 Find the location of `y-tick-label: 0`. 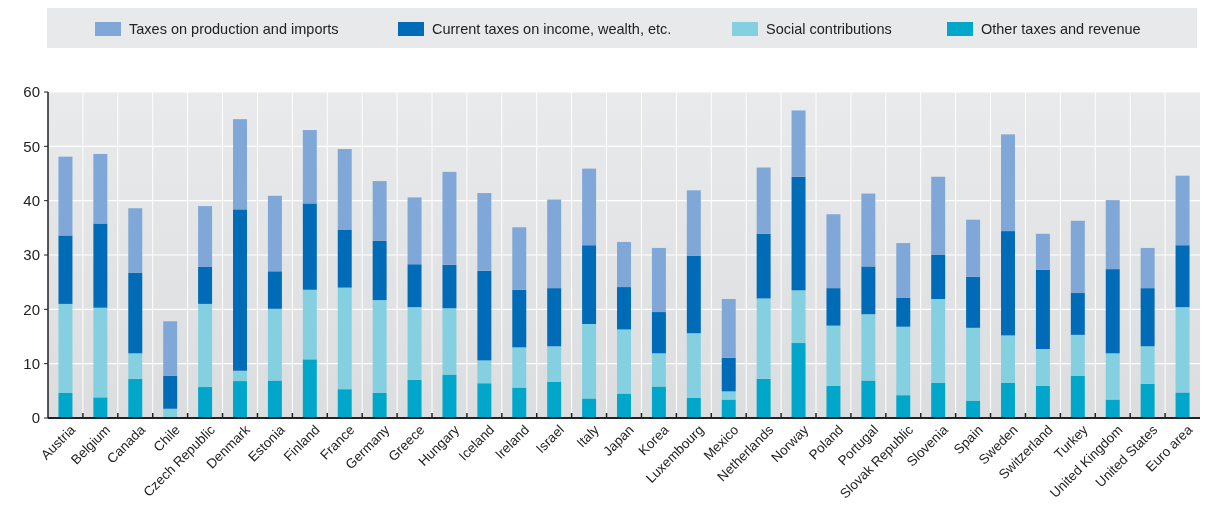

y-tick-label: 0 is located at coordinates (35, 418).